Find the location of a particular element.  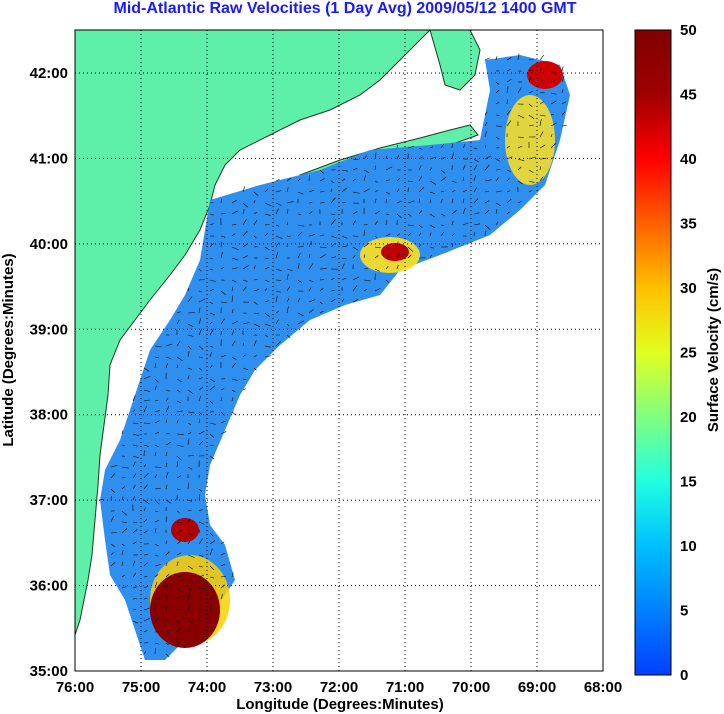

x-tick-label: 75:00 is located at coordinates (141, 687).